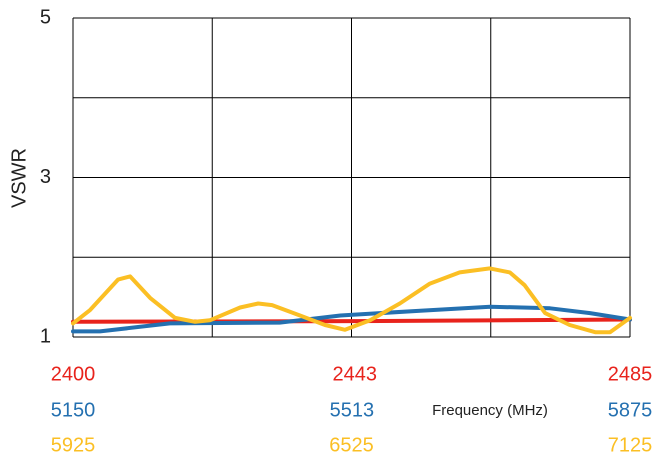  What do you see at coordinates (73, 374) in the screenshot?
I see `x-tick-label: 2400` at bounding box center [73, 374].